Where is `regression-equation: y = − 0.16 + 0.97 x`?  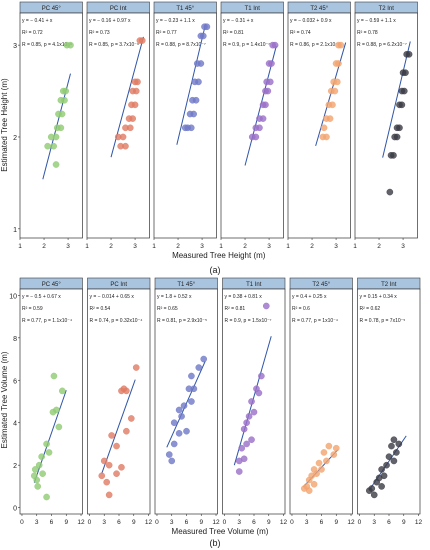
regression-equation: y = − 0.16 + 0.97 x is located at coordinates (110, 21).